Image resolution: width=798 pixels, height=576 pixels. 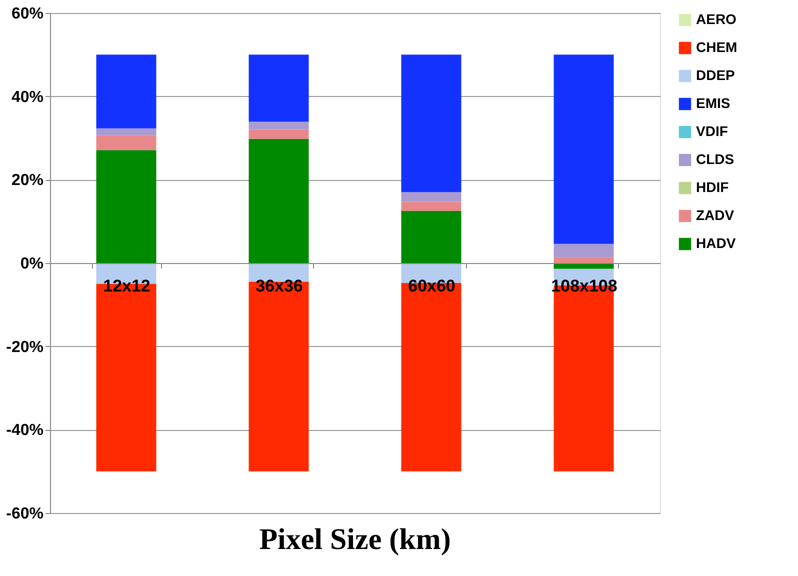 I want to click on x-tick-label: 36x36, so click(x=279, y=286).